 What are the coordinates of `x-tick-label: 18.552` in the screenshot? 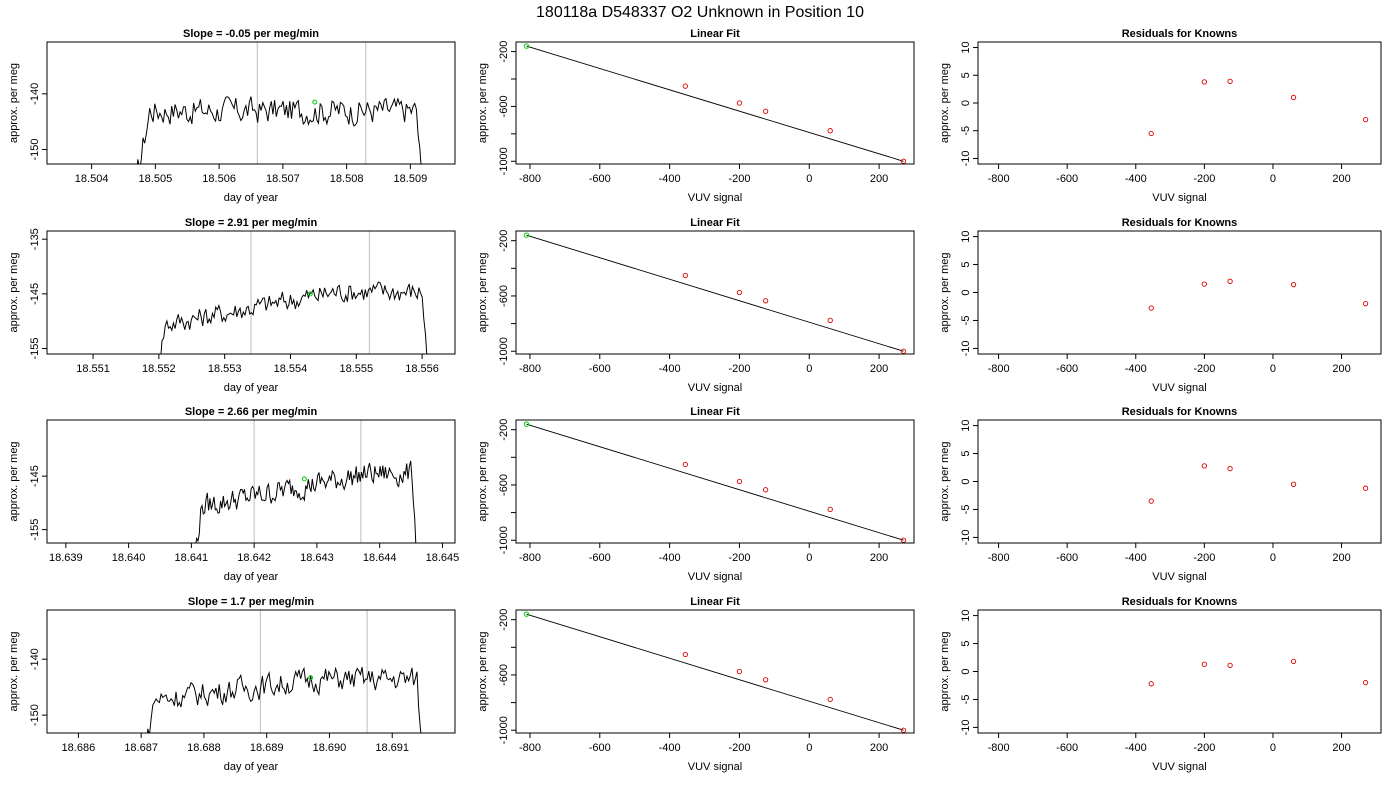 It's located at (159, 369).